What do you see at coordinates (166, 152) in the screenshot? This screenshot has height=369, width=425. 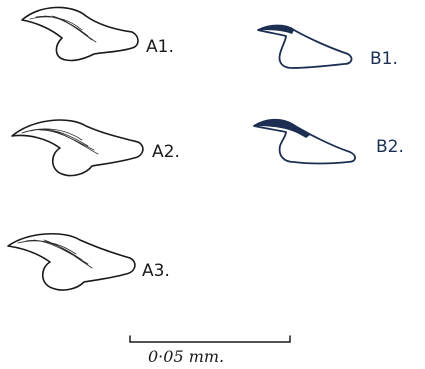 I see `specimen-a2-label: A2.` at bounding box center [166, 152].